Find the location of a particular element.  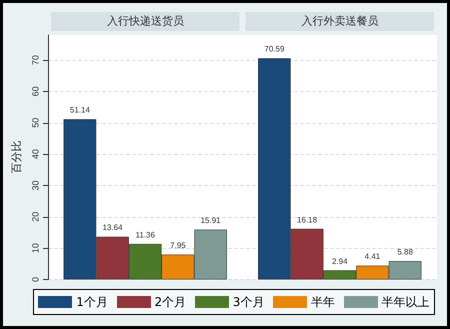

legend-label: 半年以上 is located at coordinates (406, 302).